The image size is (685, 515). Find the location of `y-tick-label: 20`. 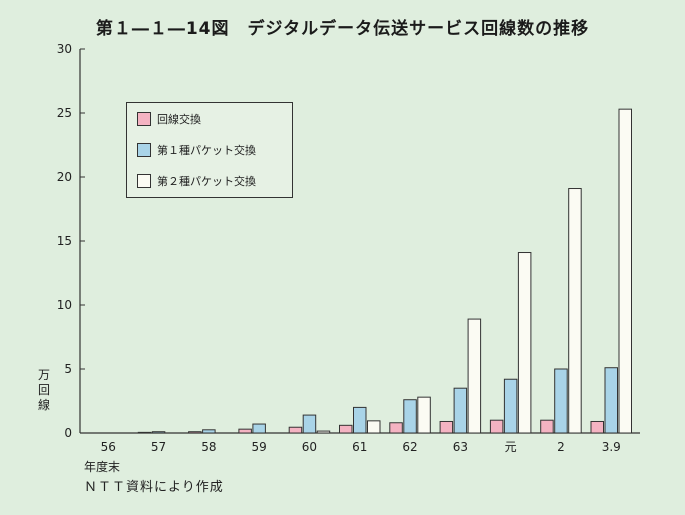

y-tick-label: 20 is located at coordinates (64, 177).